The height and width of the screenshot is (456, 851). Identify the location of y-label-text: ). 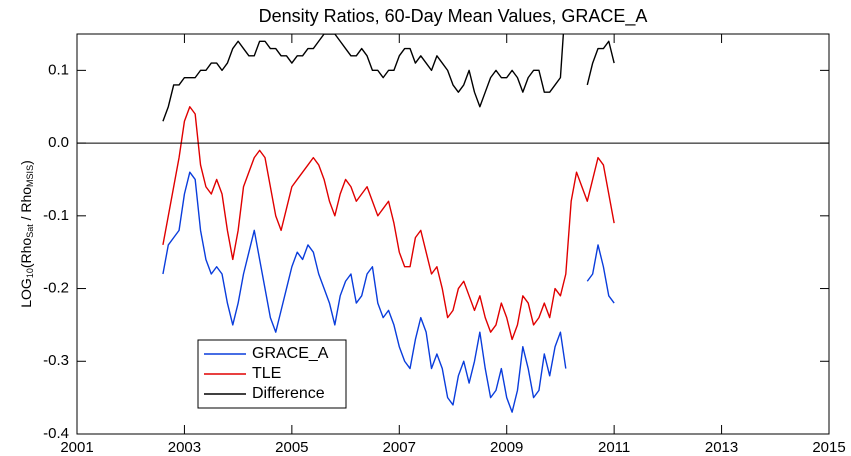
(26, 162).